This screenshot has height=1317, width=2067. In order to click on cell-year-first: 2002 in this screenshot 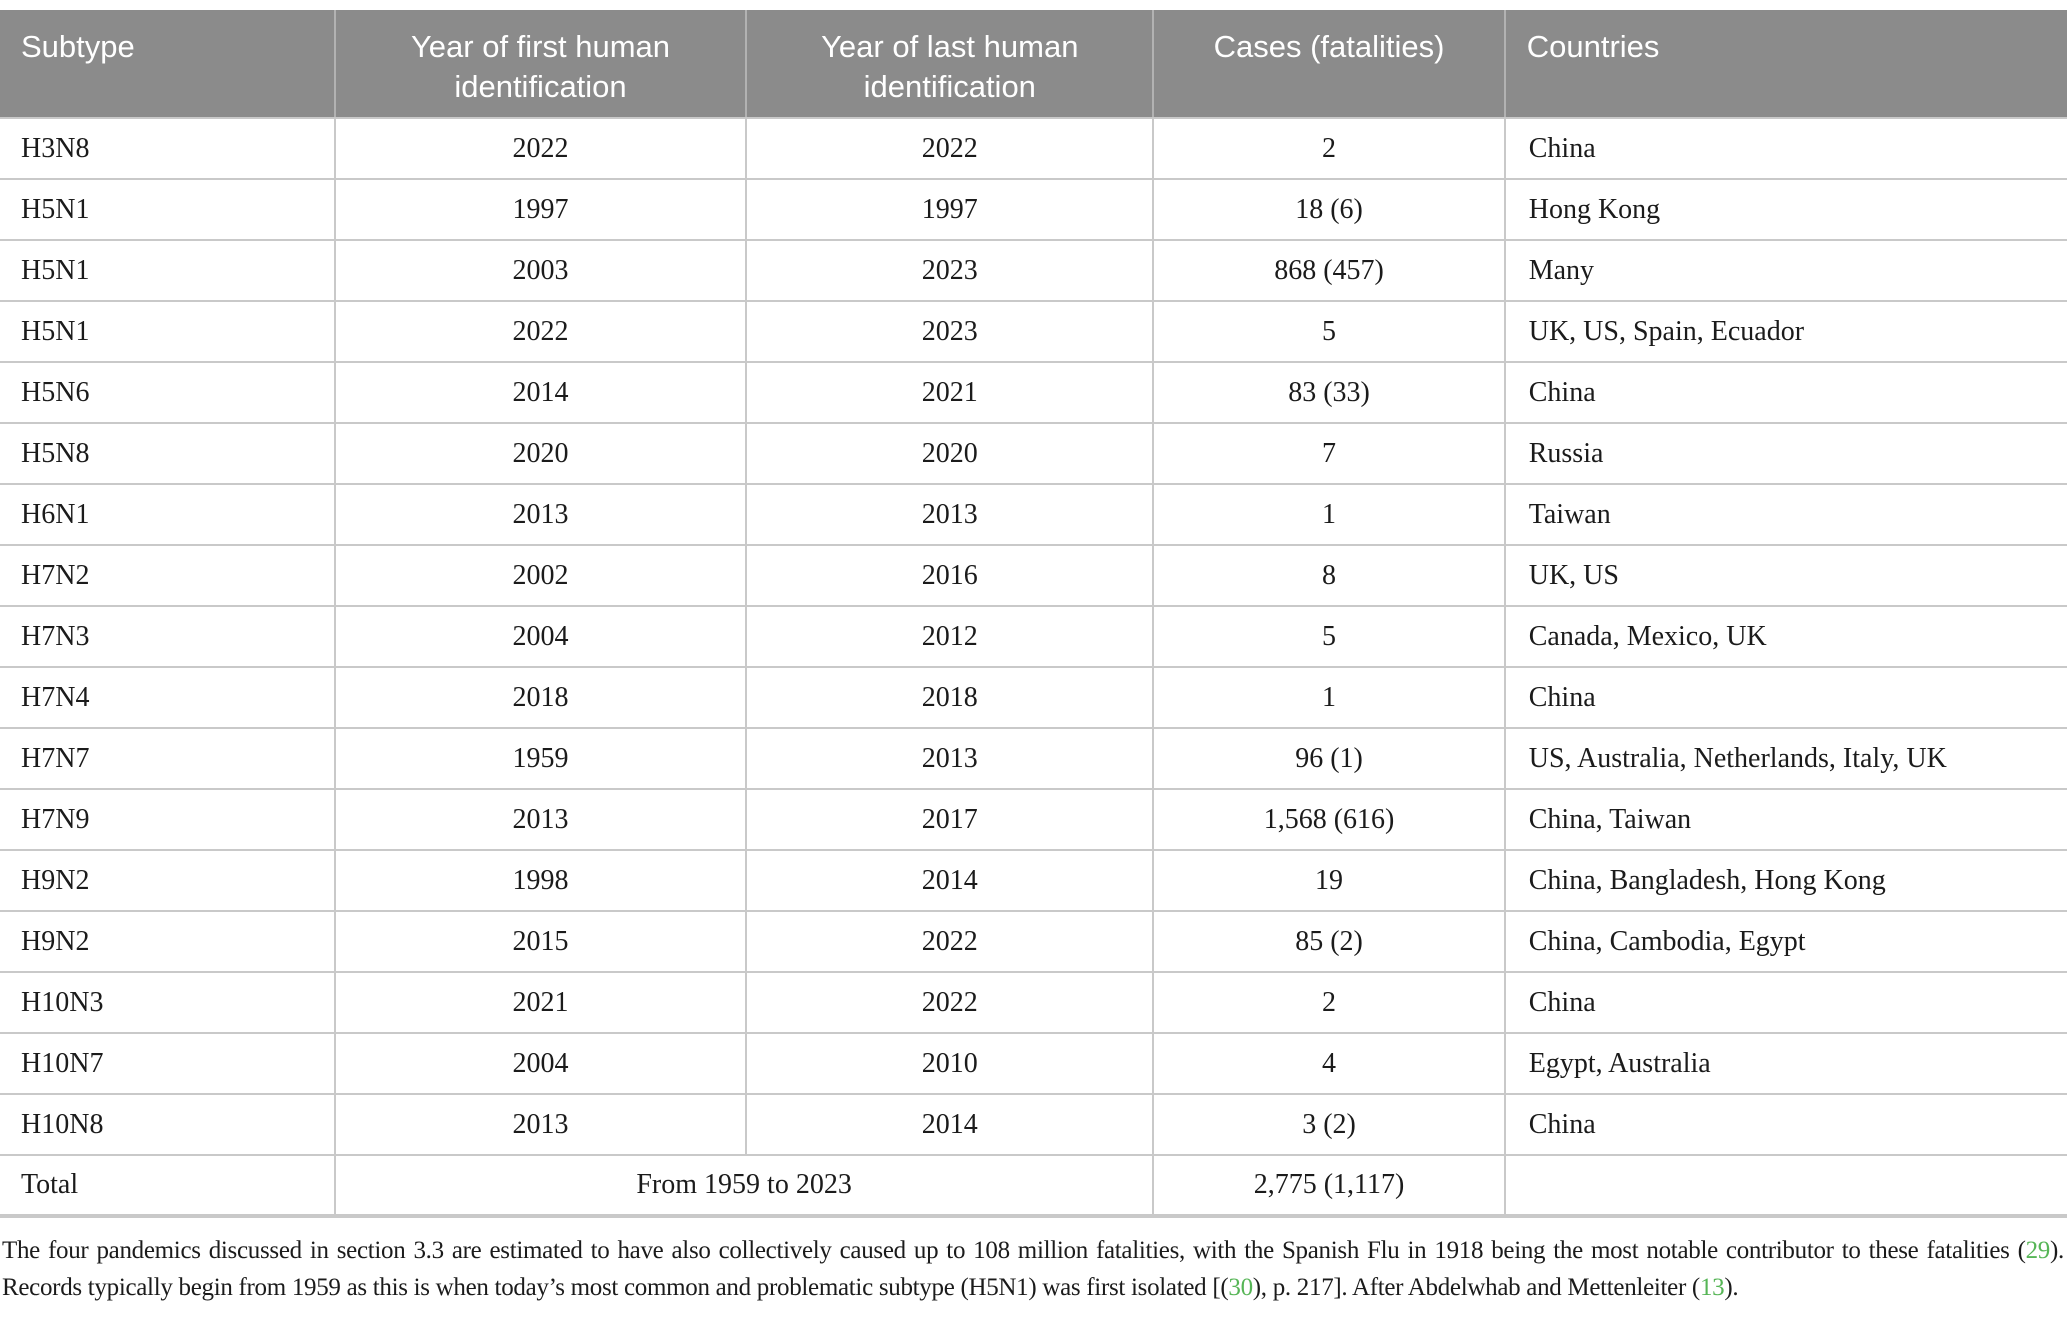, I will do `click(540, 575)`.